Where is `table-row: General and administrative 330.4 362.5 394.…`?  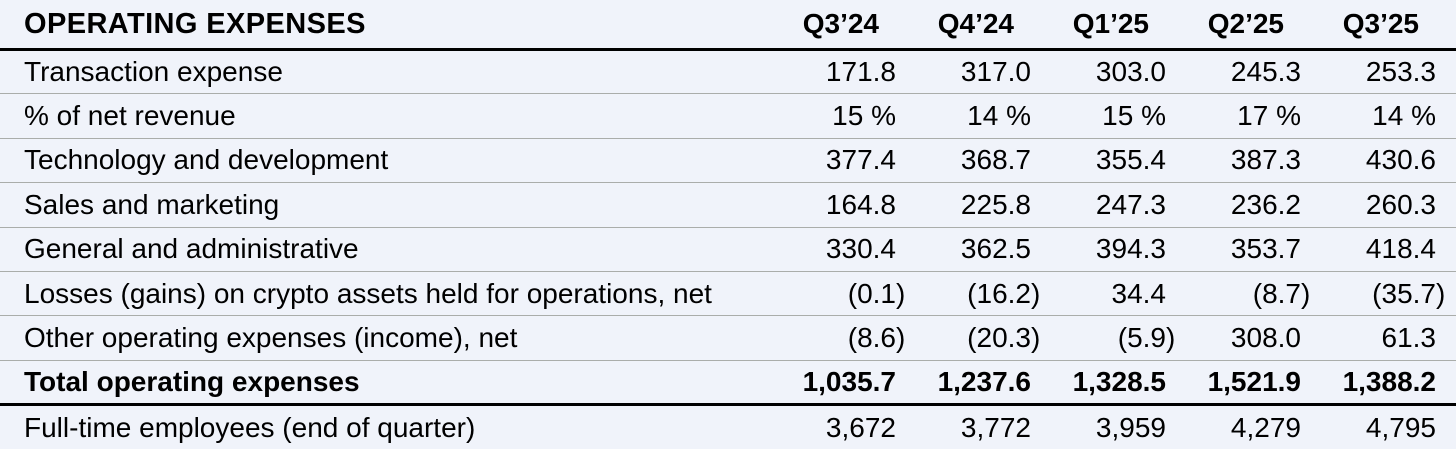
table-row: General and administrative 330.4 362.5 394.… is located at coordinates (728, 249).